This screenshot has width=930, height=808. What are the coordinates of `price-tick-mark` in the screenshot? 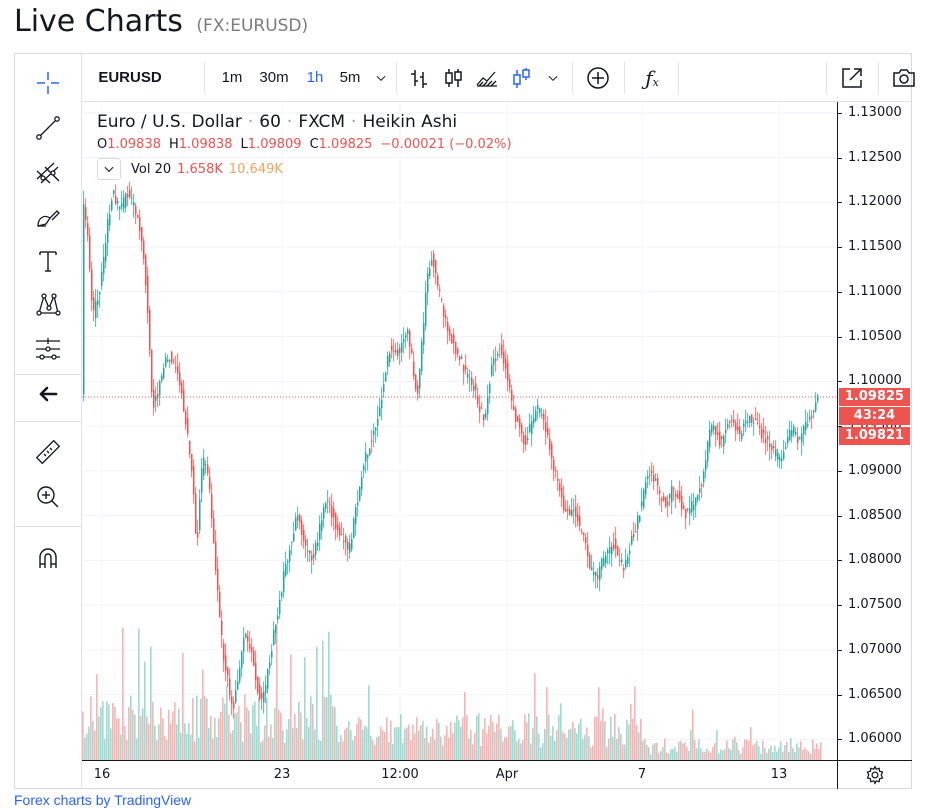 It's located at (840, 471).